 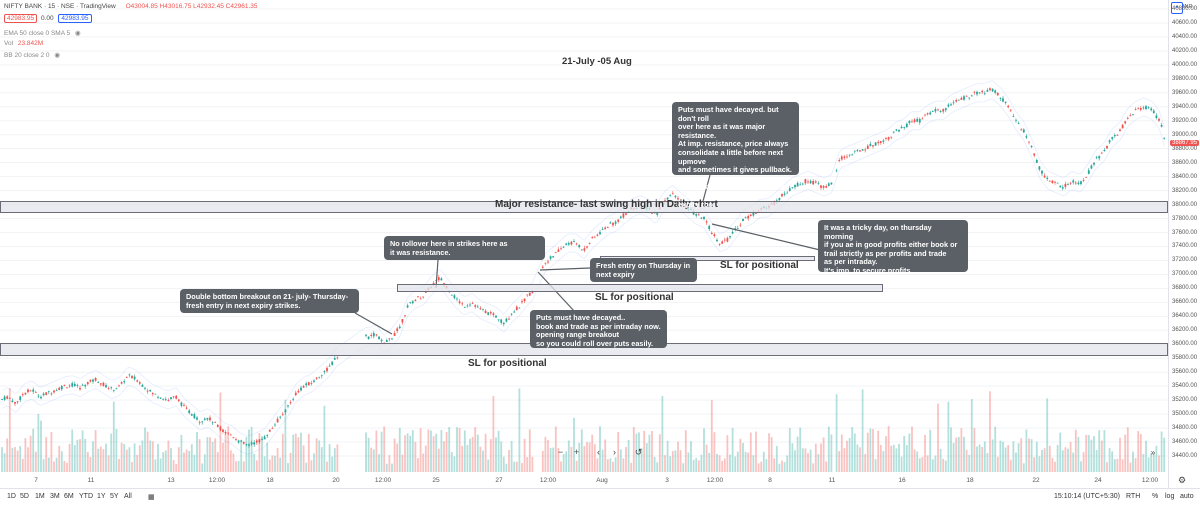 What do you see at coordinates (101, 496) in the screenshot?
I see `range-1y: 1Y` at bounding box center [101, 496].